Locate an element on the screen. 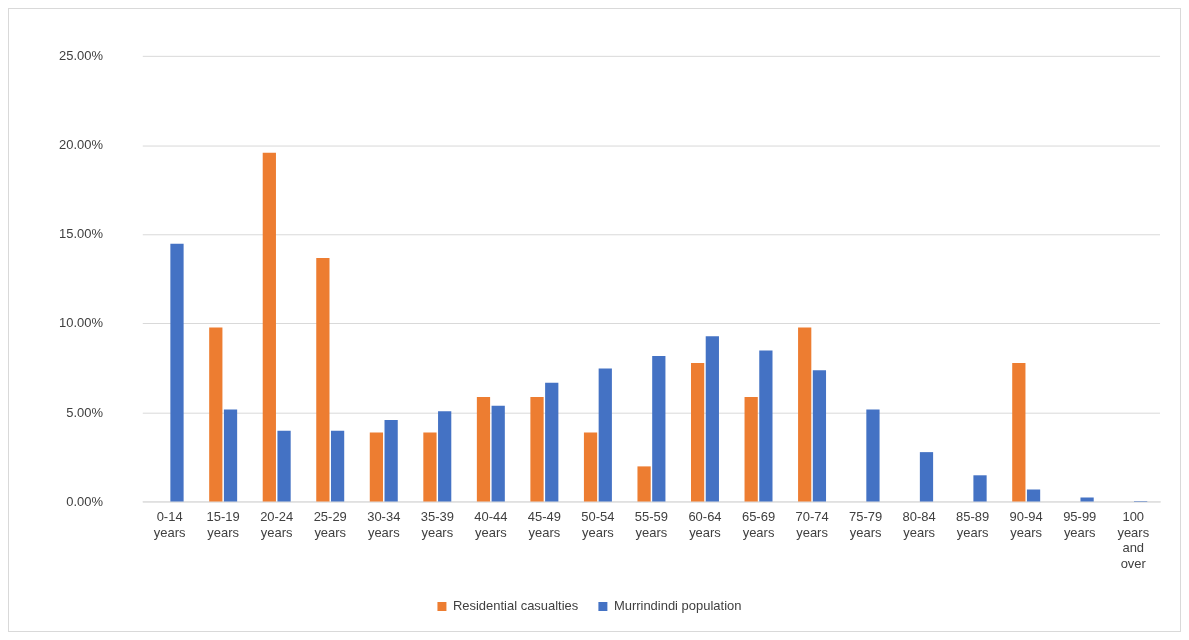  x-tick-label: 90-94 years is located at coordinates (1026, 524).